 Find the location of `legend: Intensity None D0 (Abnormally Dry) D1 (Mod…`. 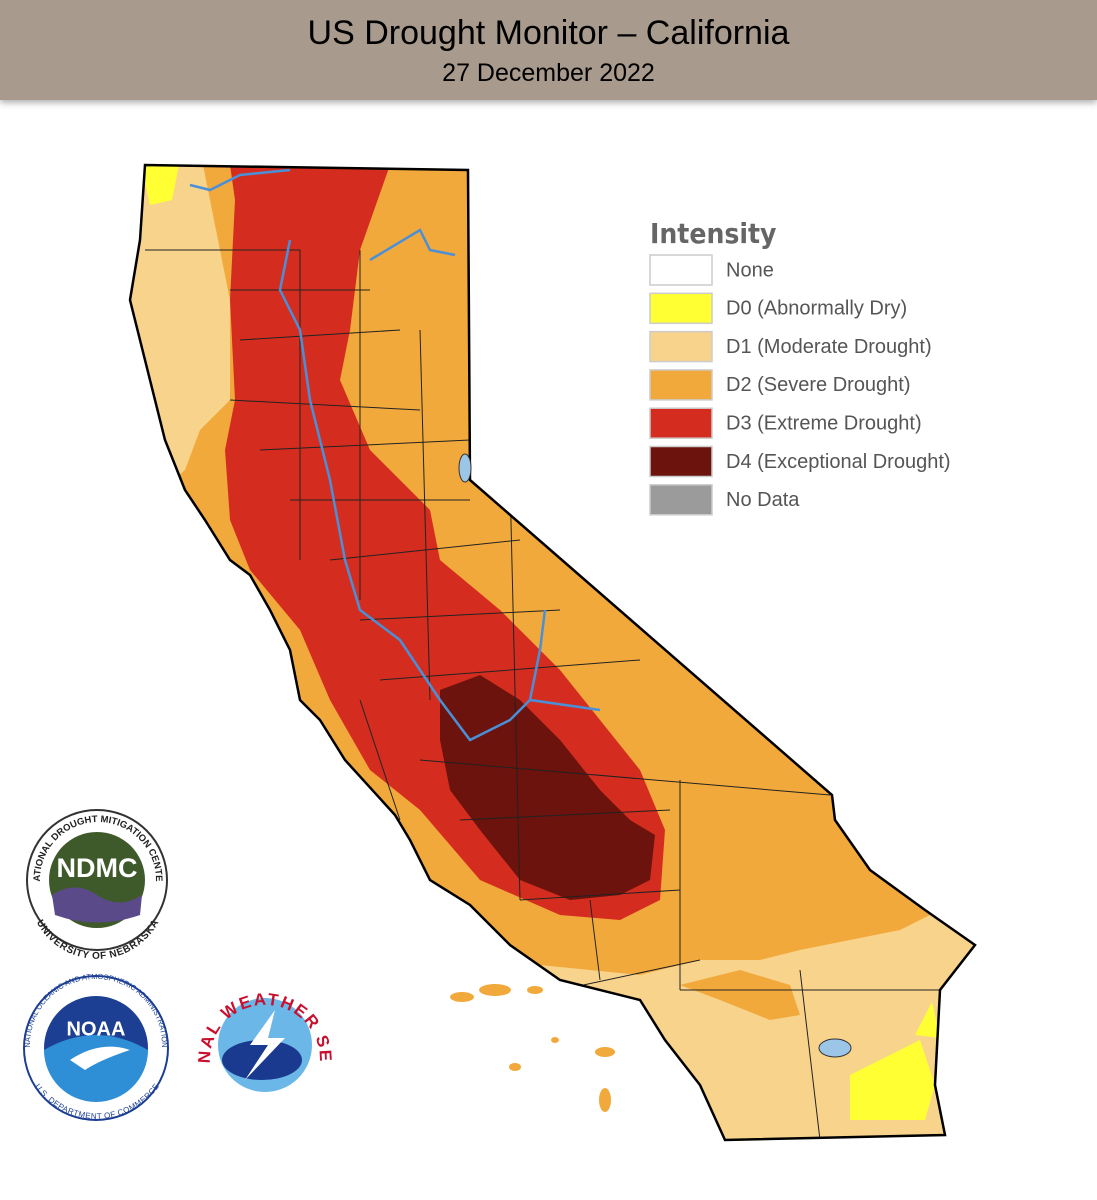

legend: Intensity None D0 (Abnormally Dry) D1 (Mod… is located at coordinates (800, 366).